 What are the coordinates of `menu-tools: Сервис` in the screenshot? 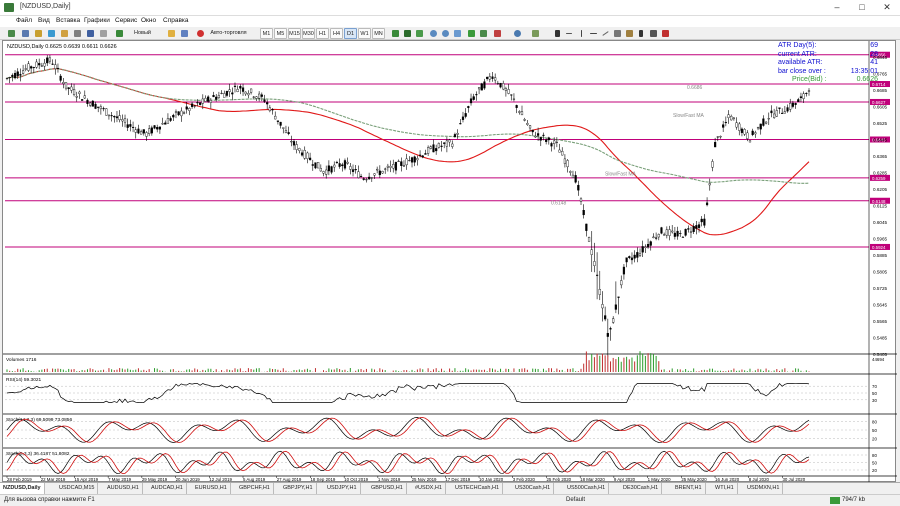 It's located at (126, 20).